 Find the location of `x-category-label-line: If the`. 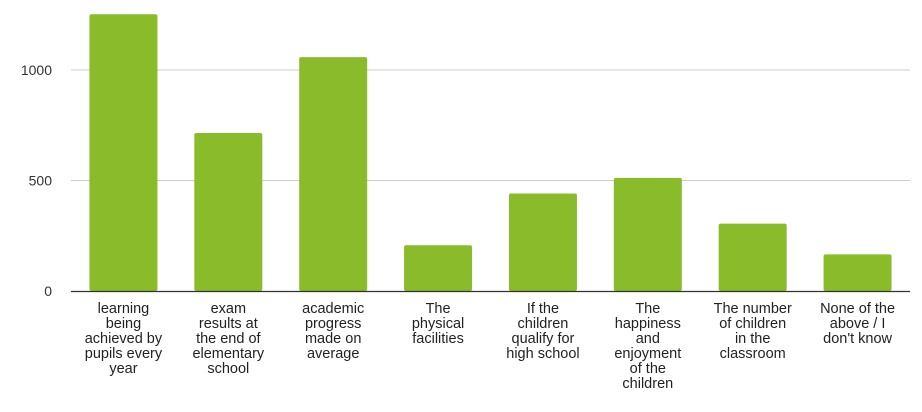

x-category-label-line: If the is located at coordinates (543, 309).